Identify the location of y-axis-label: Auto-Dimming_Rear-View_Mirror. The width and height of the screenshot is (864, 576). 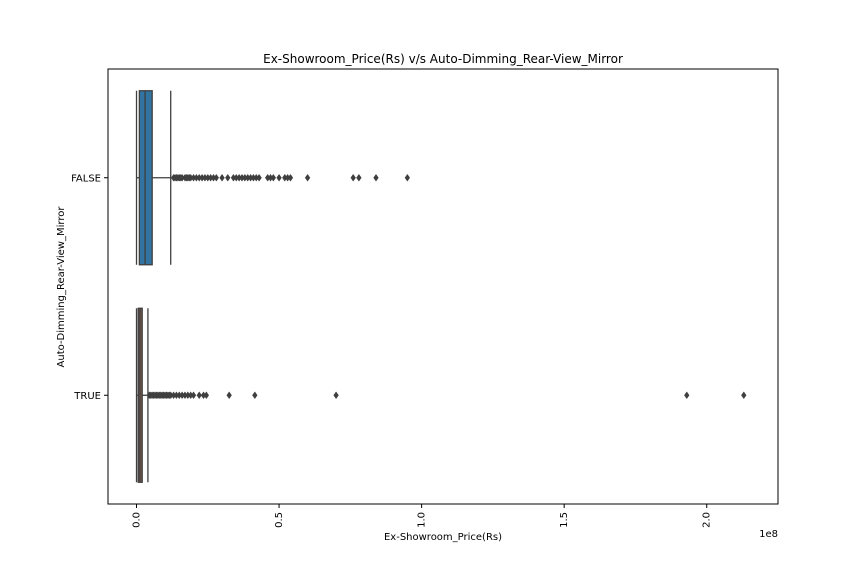
(61, 287).